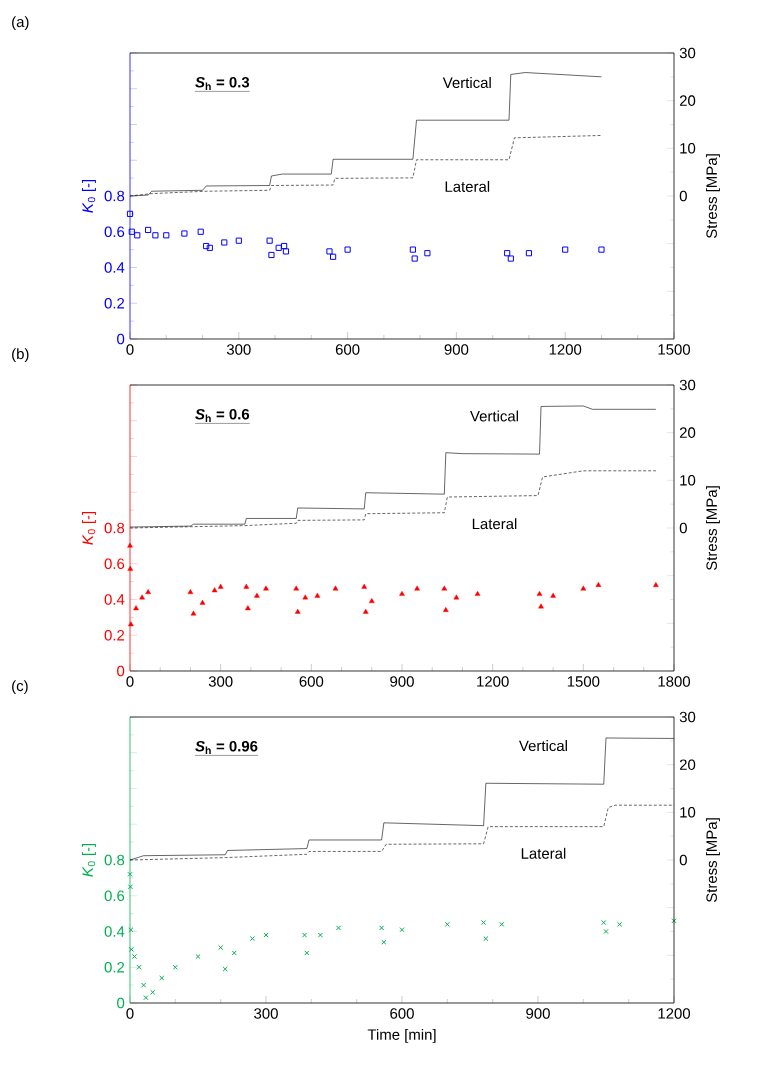 This screenshot has height=1067, width=773. I want to click on text: (a), so click(20, 23).